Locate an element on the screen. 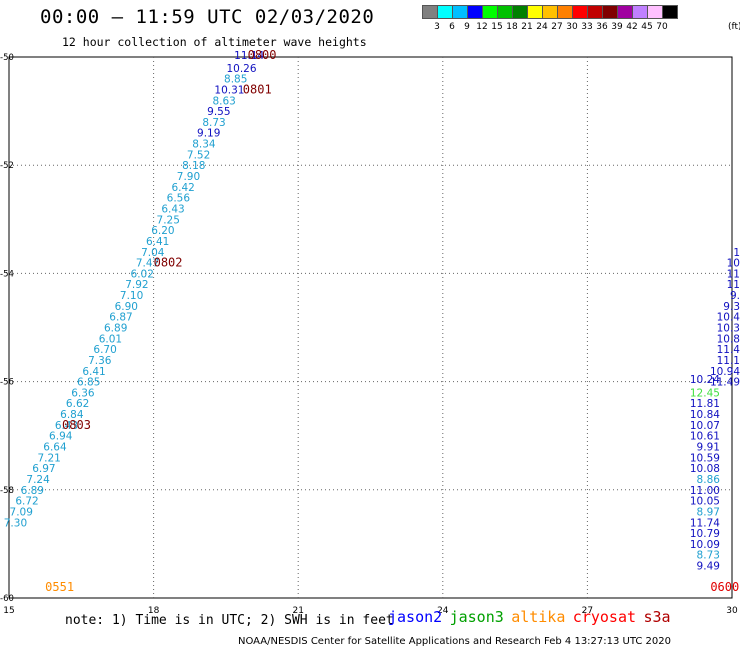  y-tick-label: -54 is located at coordinates (7, 274).